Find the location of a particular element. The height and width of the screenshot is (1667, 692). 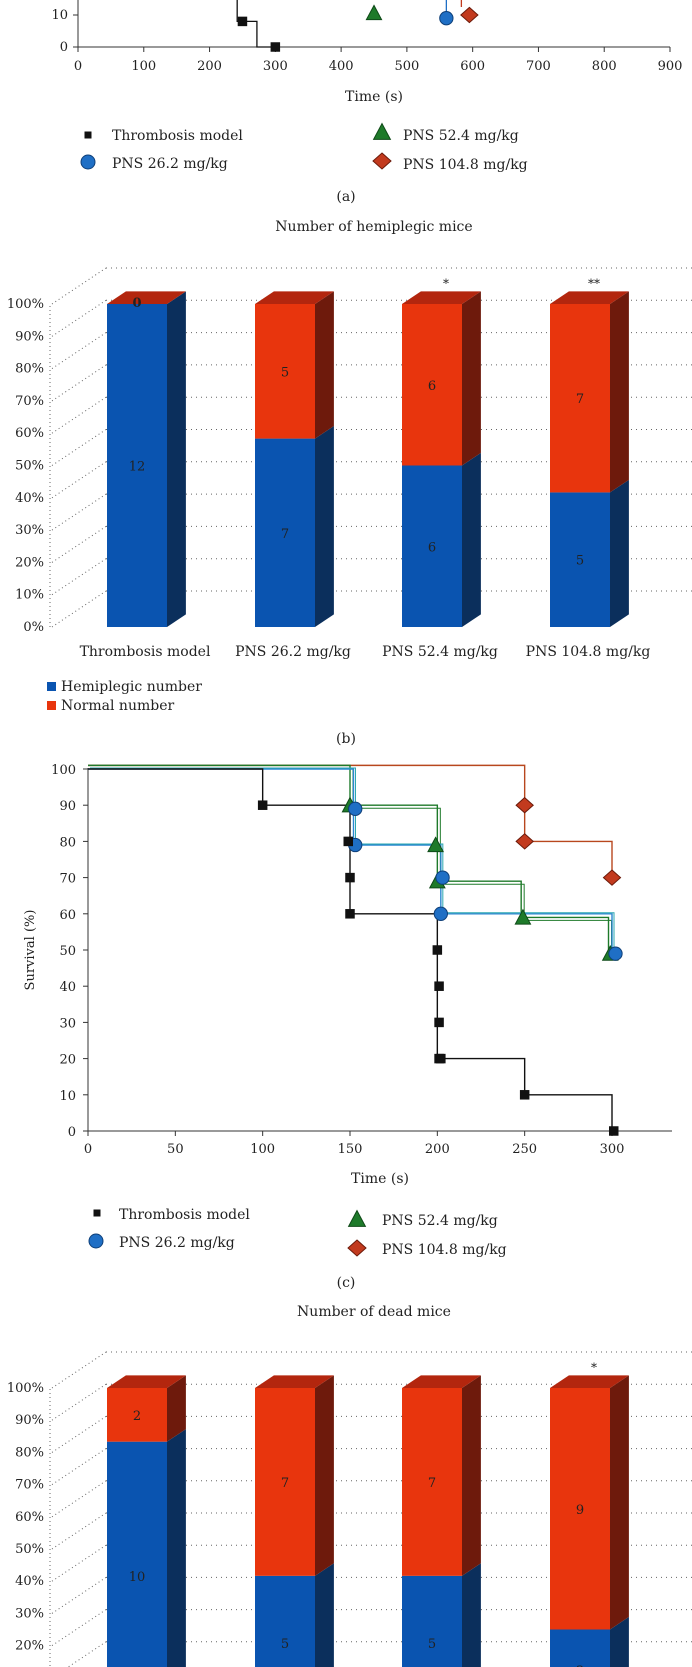

panel-c-x-tick-label: 200 is located at coordinates (437, 1149).